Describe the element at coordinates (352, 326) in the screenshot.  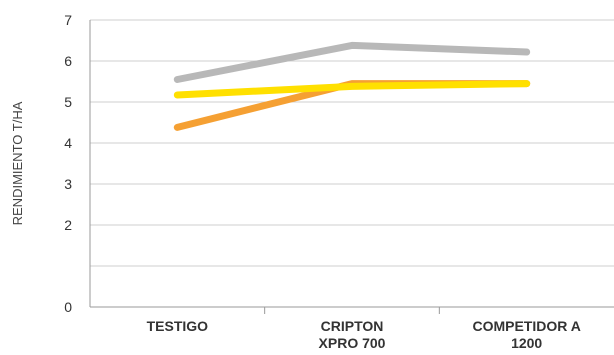
I see `x-category-label: CRIPTON` at that location.